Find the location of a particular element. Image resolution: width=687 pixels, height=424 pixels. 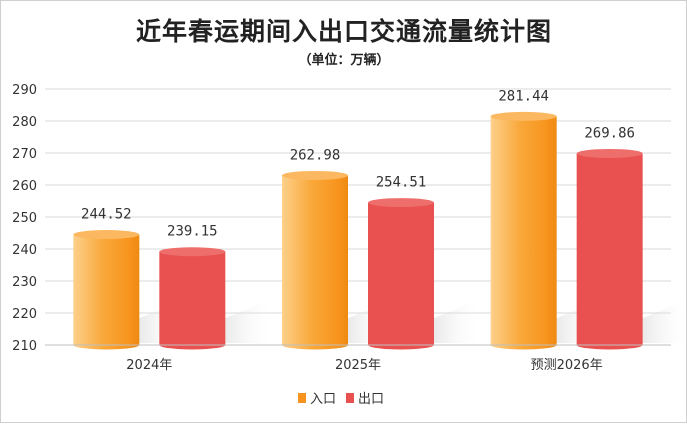

y-tick-label: 220 is located at coordinates (24, 314).